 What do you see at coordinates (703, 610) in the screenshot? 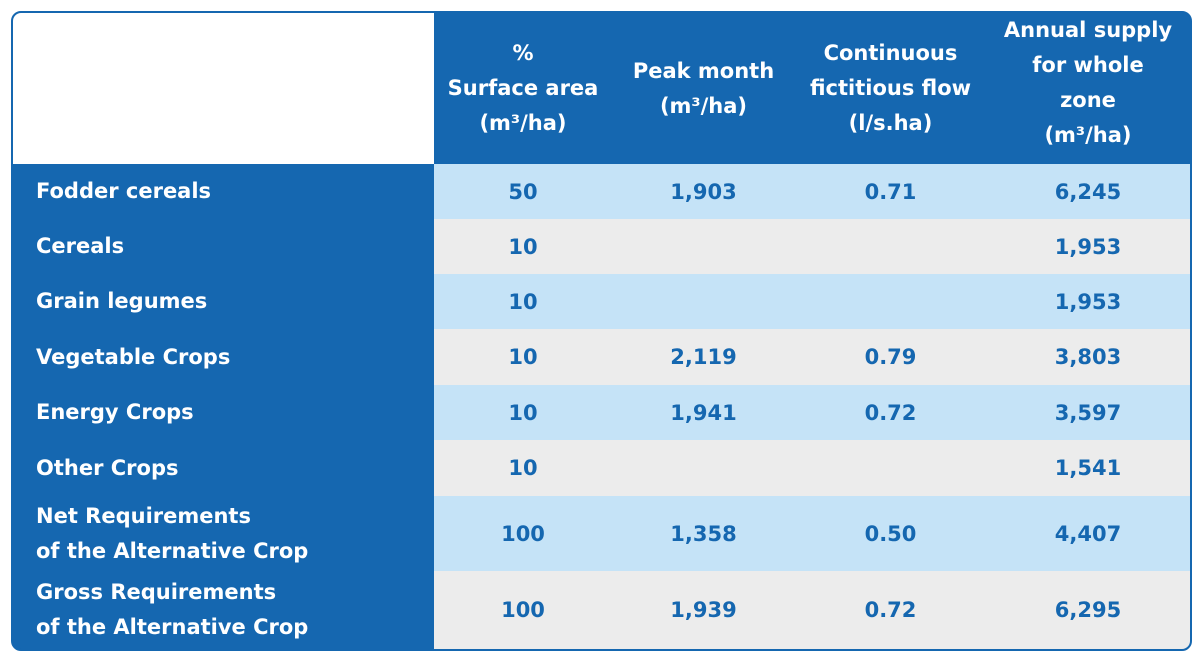
I see `cell-peak-month: 1,939` at bounding box center [703, 610].